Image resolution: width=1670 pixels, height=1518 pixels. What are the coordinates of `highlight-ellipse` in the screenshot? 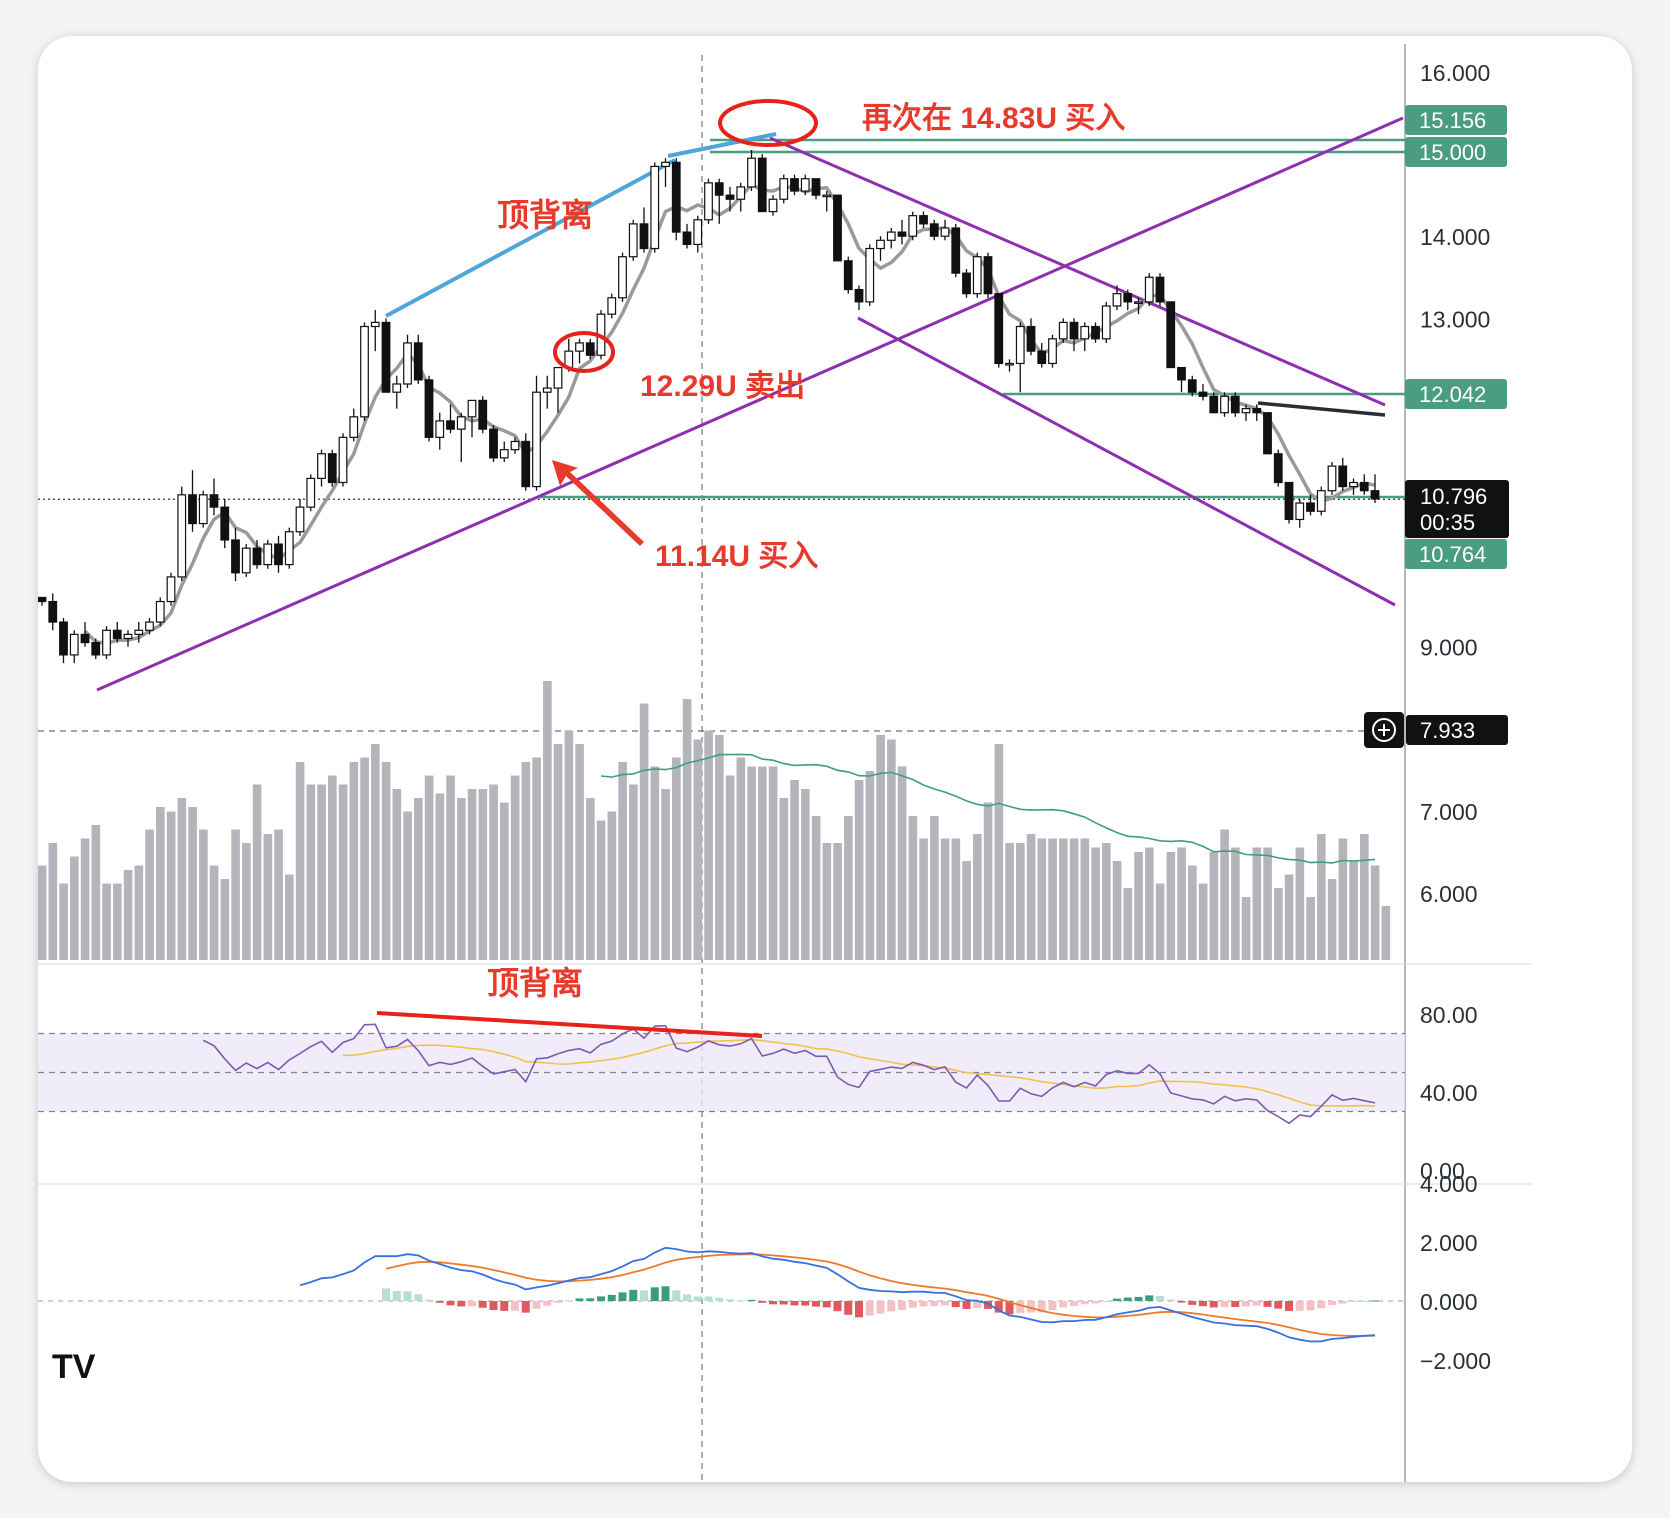 It's located at (768, 123).